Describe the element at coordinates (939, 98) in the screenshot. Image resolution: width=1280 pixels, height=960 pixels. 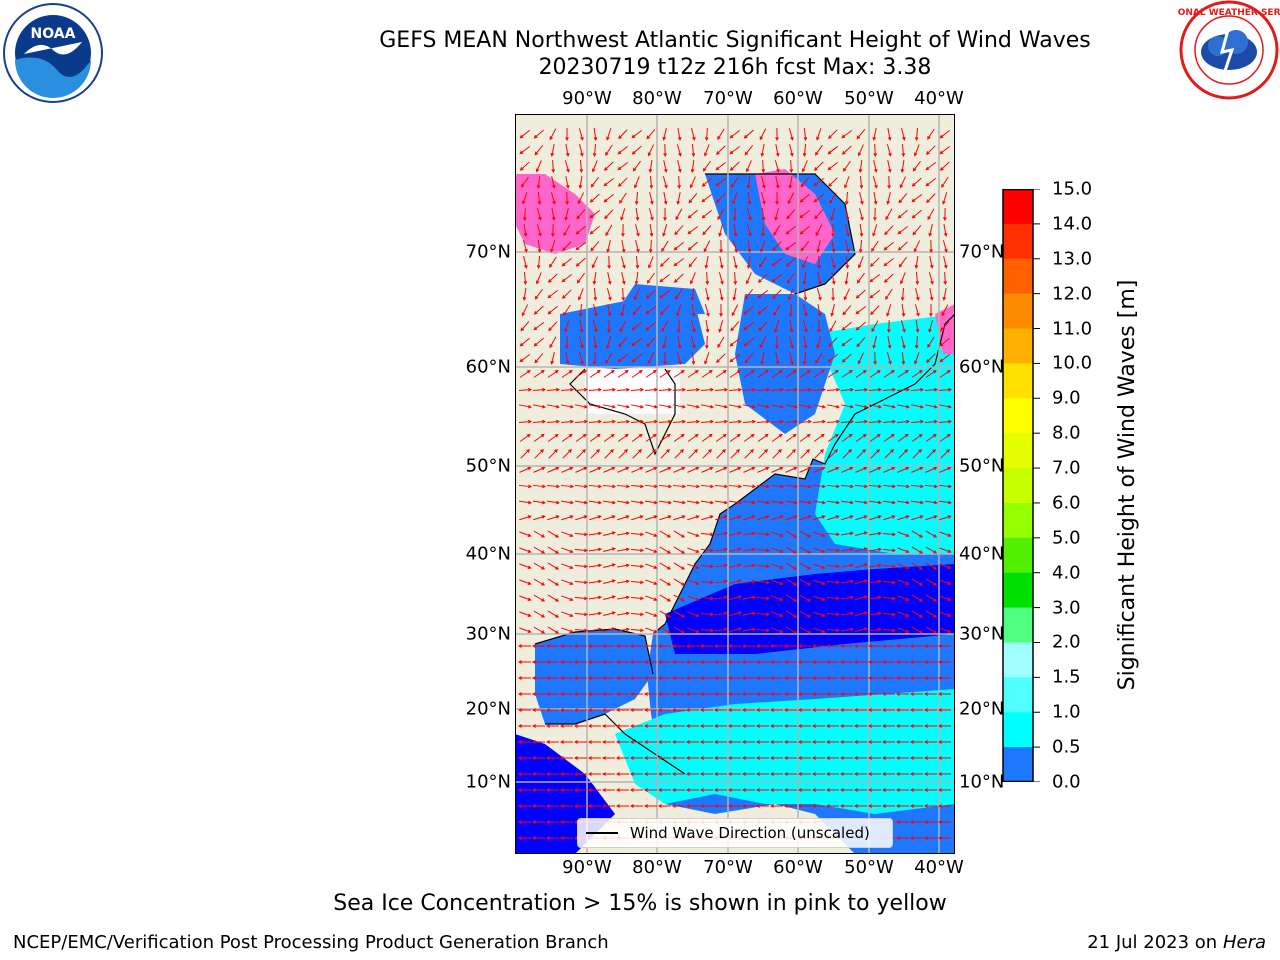
I see `lon-tick-label: 40°W` at that location.